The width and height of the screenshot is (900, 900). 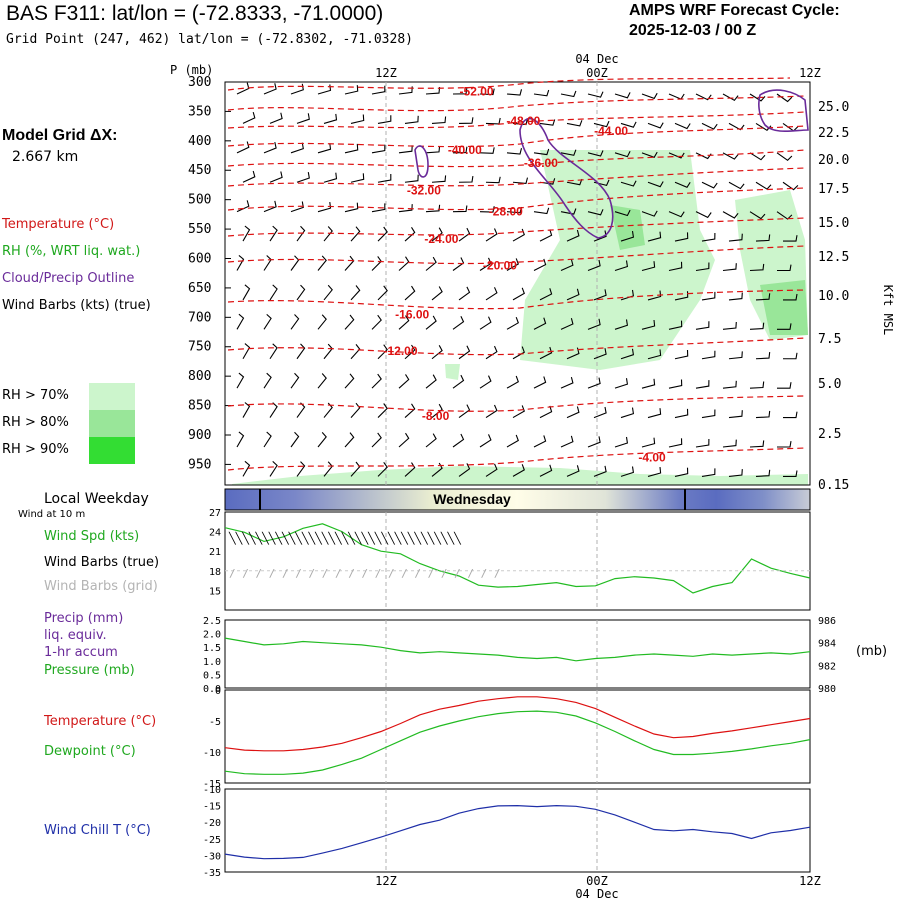 What do you see at coordinates (611, 131) in the screenshot?
I see `temperature-contour-label-2: -44.00` at bounding box center [611, 131].